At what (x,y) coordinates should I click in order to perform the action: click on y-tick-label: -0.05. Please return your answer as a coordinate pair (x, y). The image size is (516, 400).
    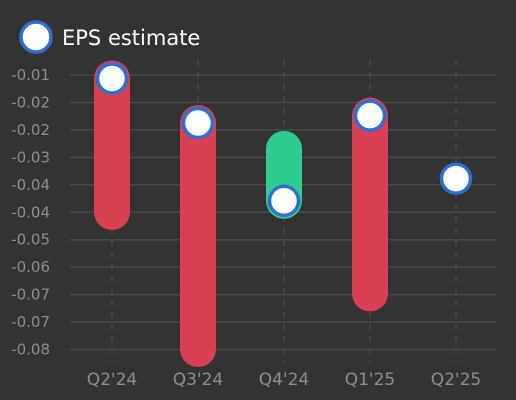
    Looking at the image, I should click on (30, 240).